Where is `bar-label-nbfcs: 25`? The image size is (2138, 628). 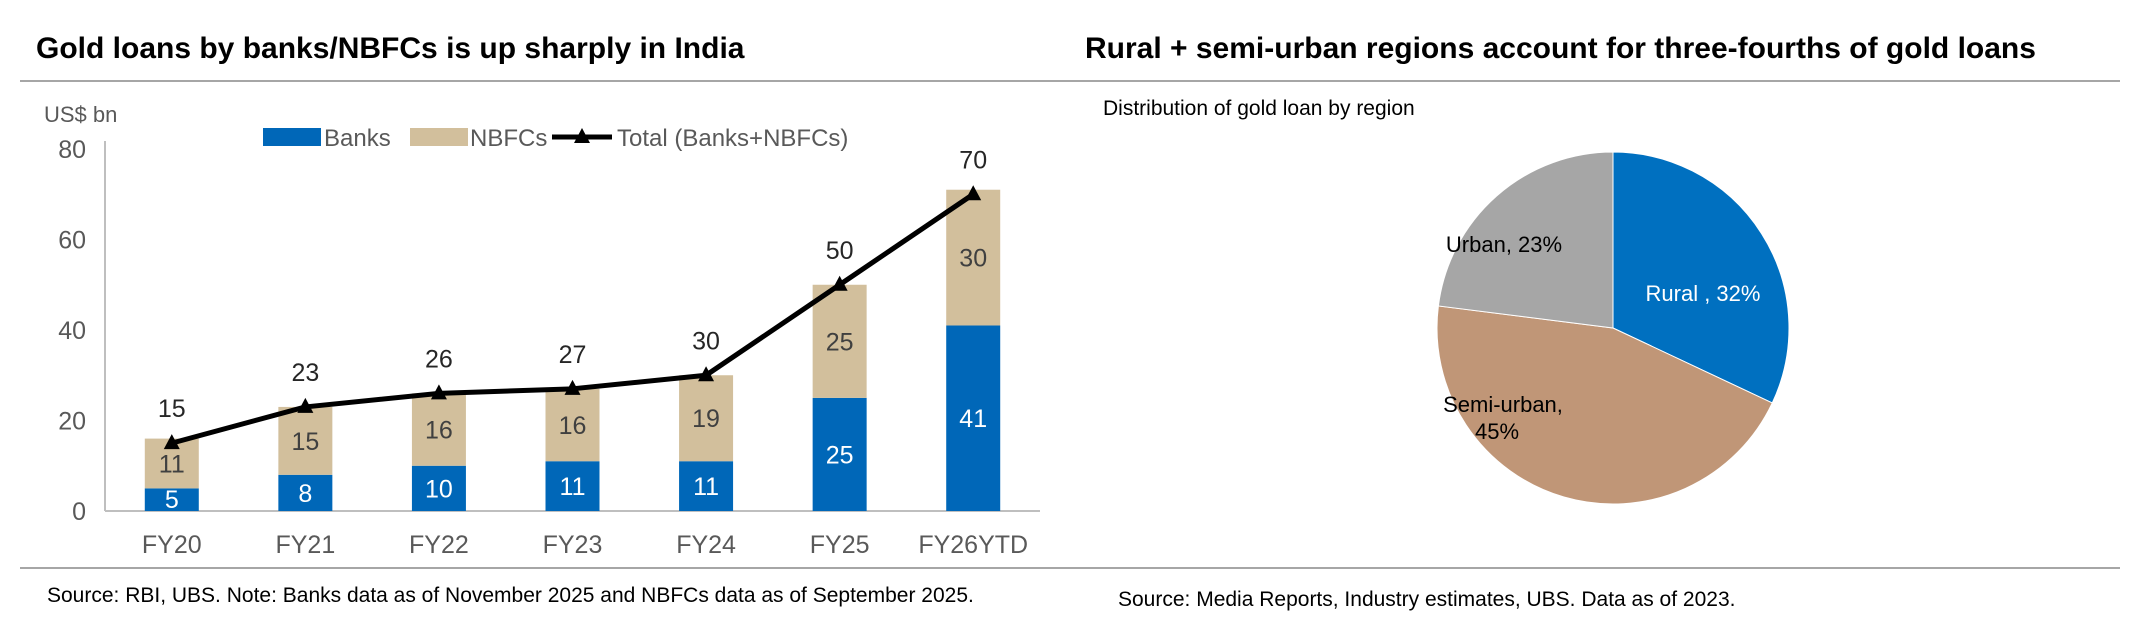 bar-label-nbfcs: 25 is located at coordinates (840, 342).